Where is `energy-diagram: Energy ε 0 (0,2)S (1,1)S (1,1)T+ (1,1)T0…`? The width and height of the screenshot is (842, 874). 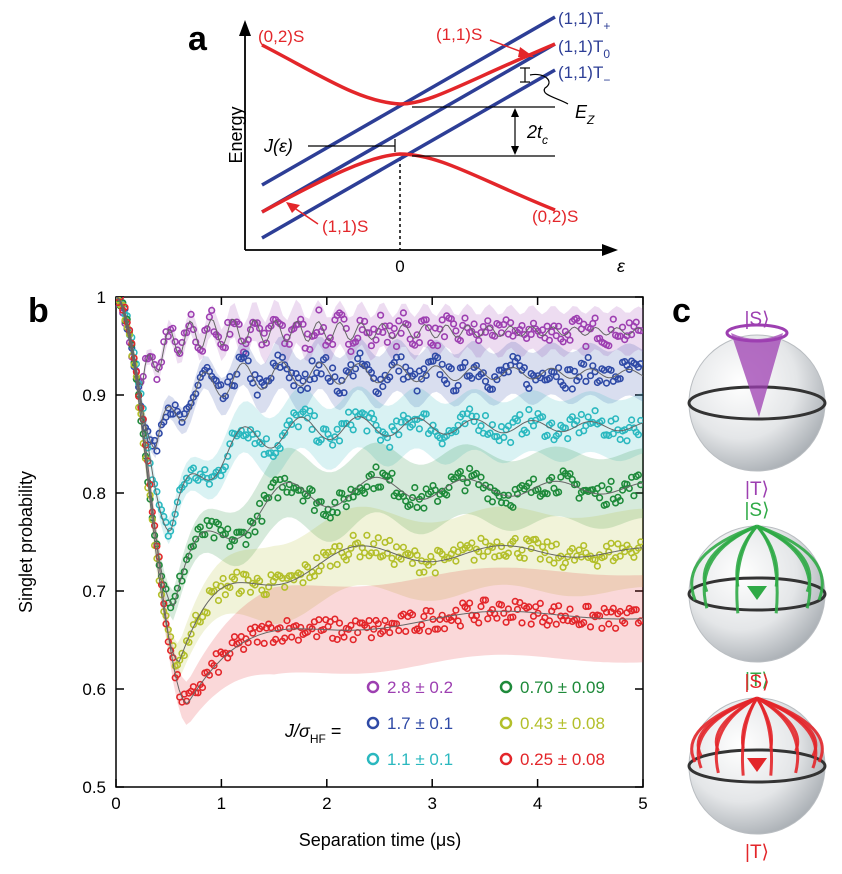
energy-diagram: Energy ε 0 (0,2)S (1,1)S (1,1)T+ (1,1)T0… is located at coordinates (426, 142).